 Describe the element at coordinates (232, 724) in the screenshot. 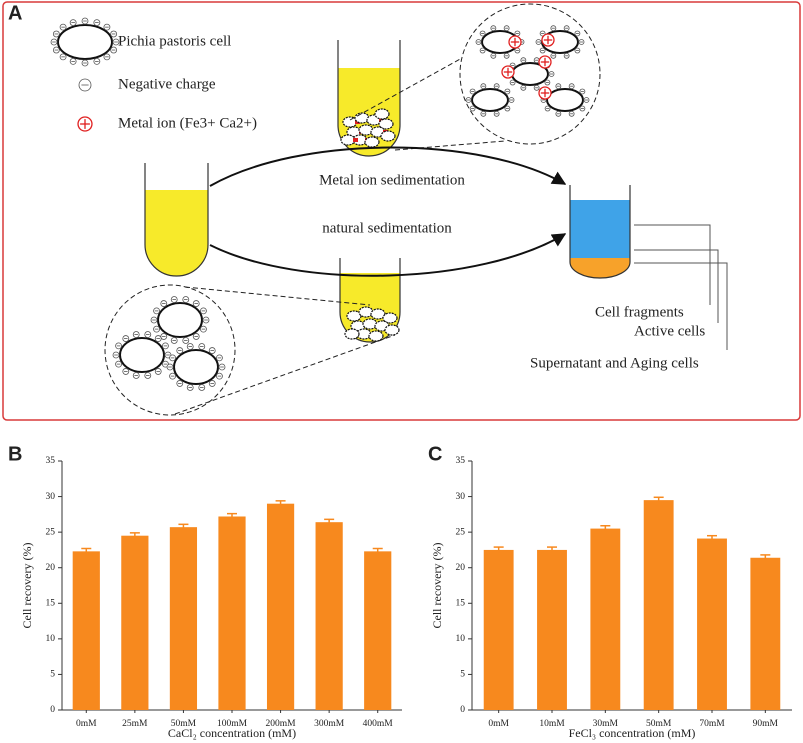

I see `x-tick-label: 100mM` at that location.